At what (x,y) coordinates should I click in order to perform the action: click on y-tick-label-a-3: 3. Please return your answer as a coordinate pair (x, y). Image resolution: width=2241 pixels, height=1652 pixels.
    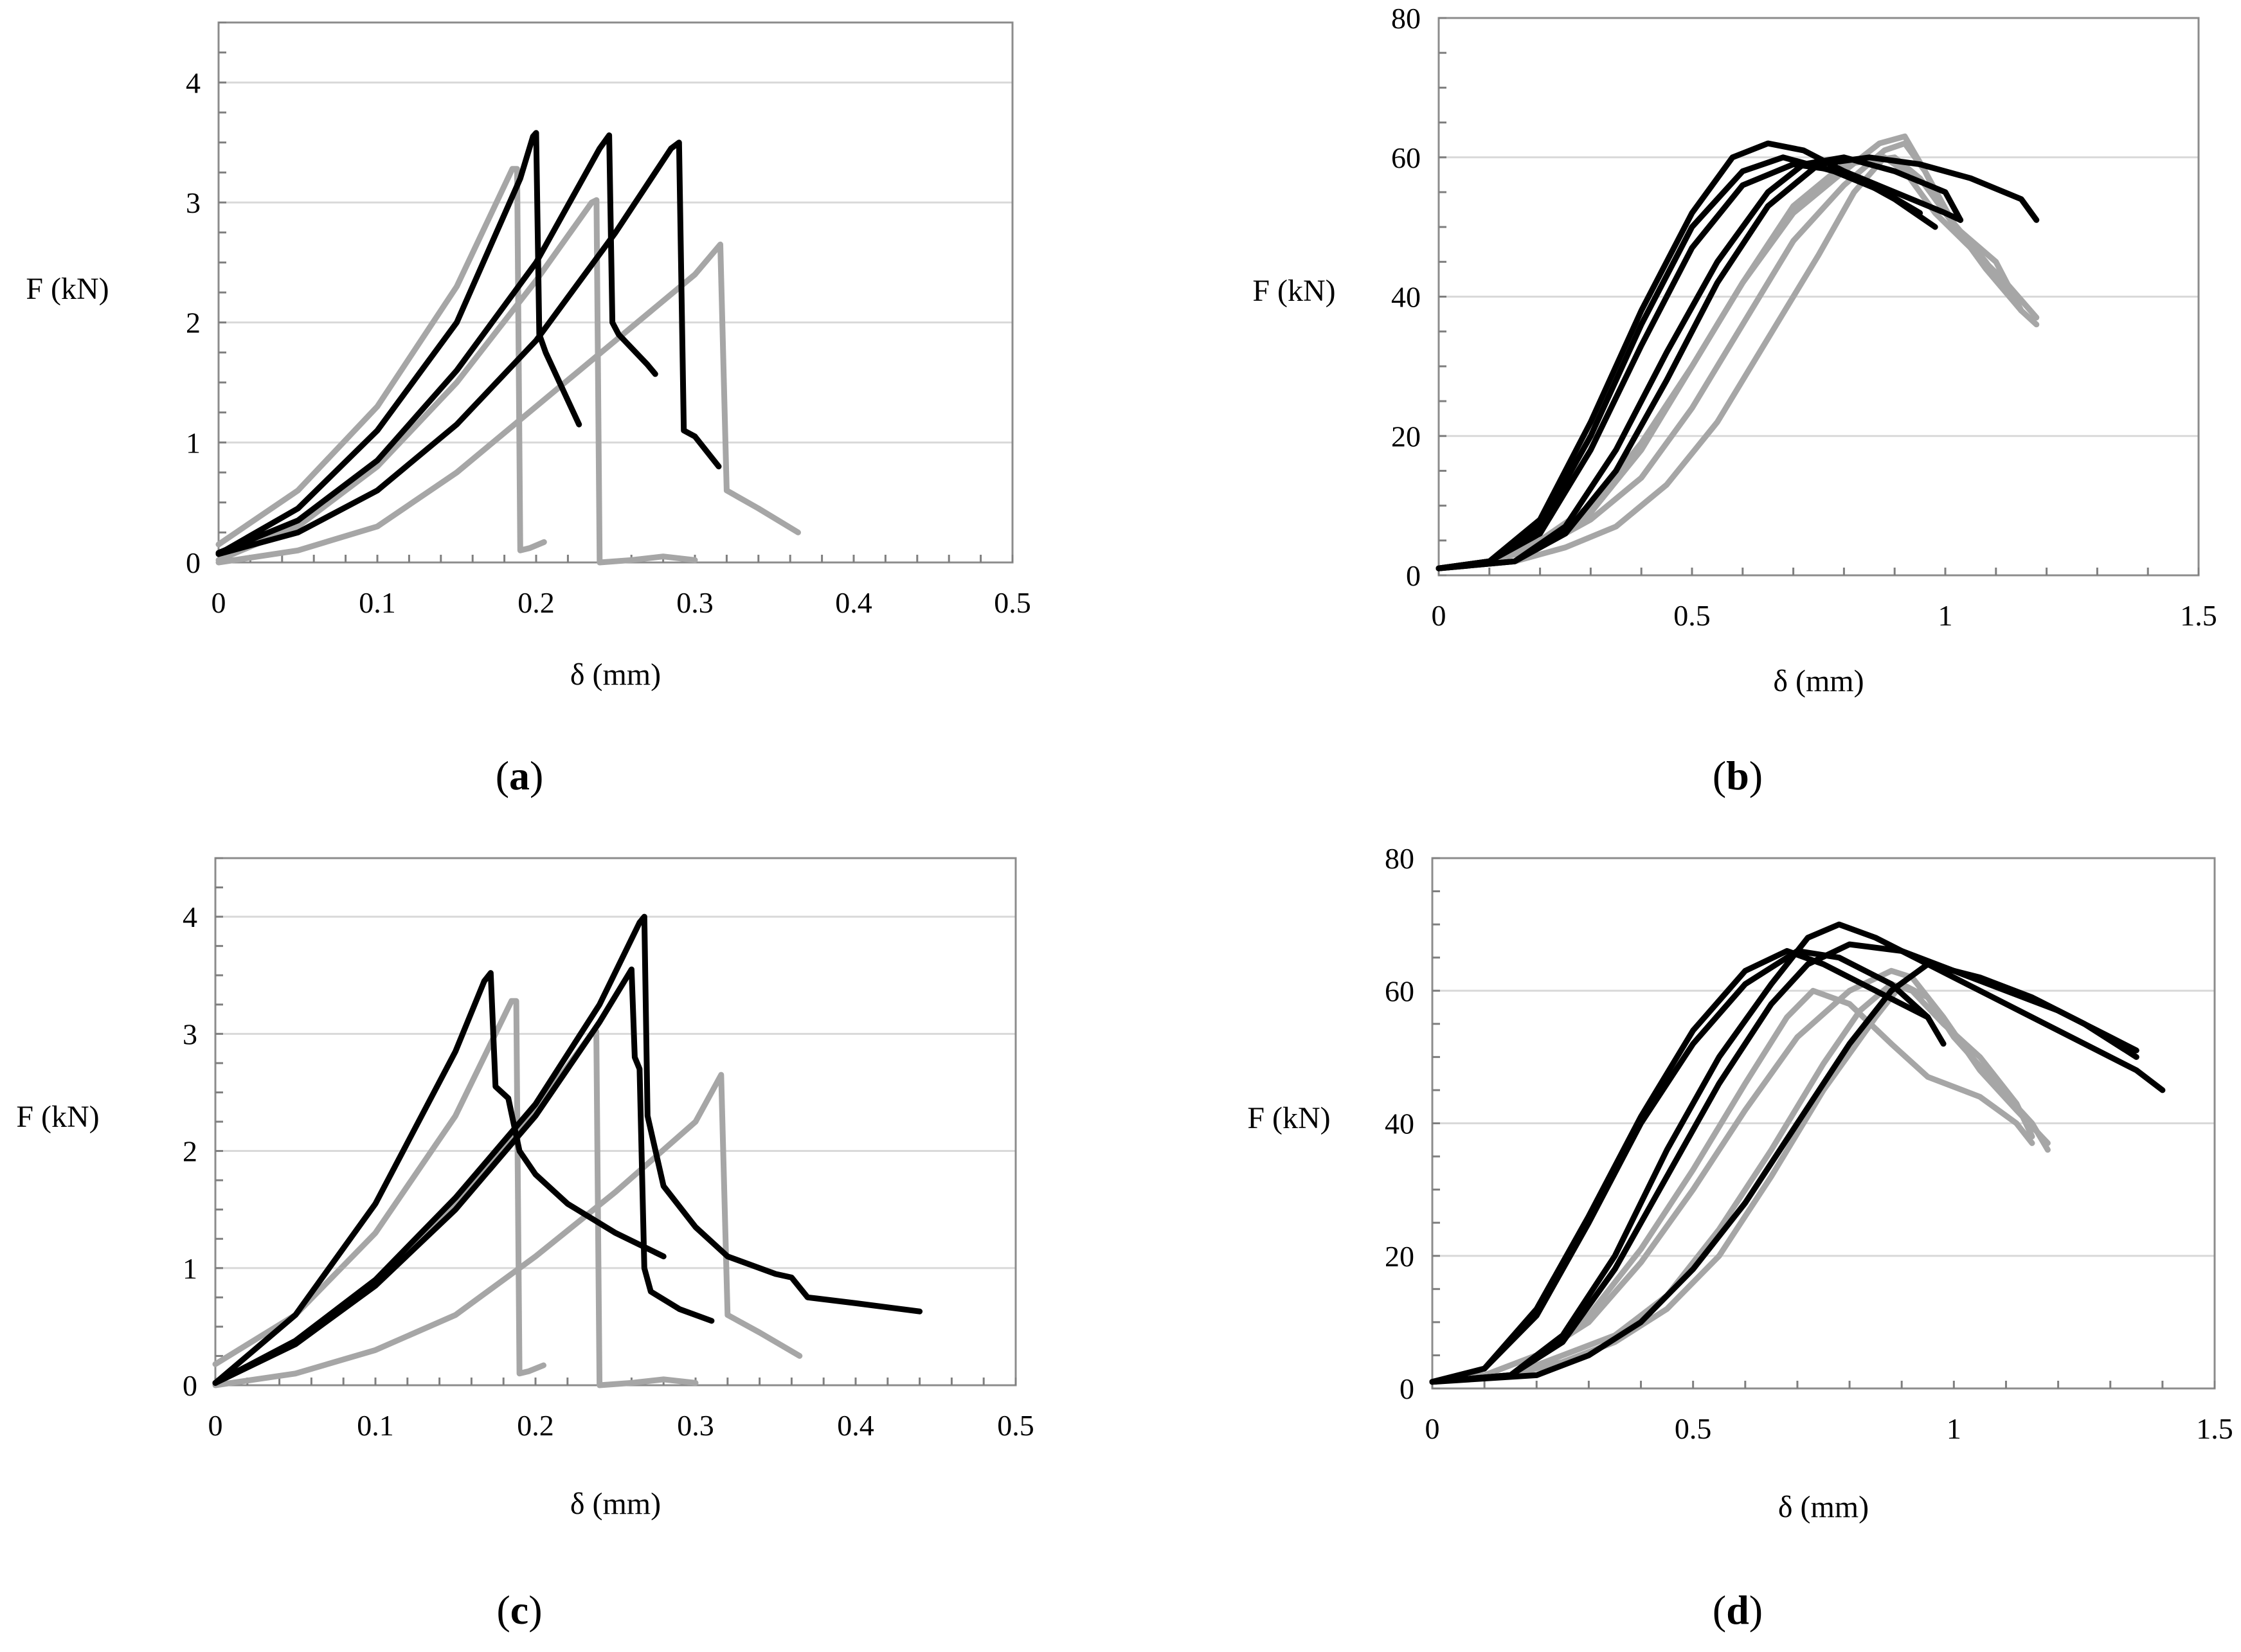
    Looking at the image, I should click on (194, 203).